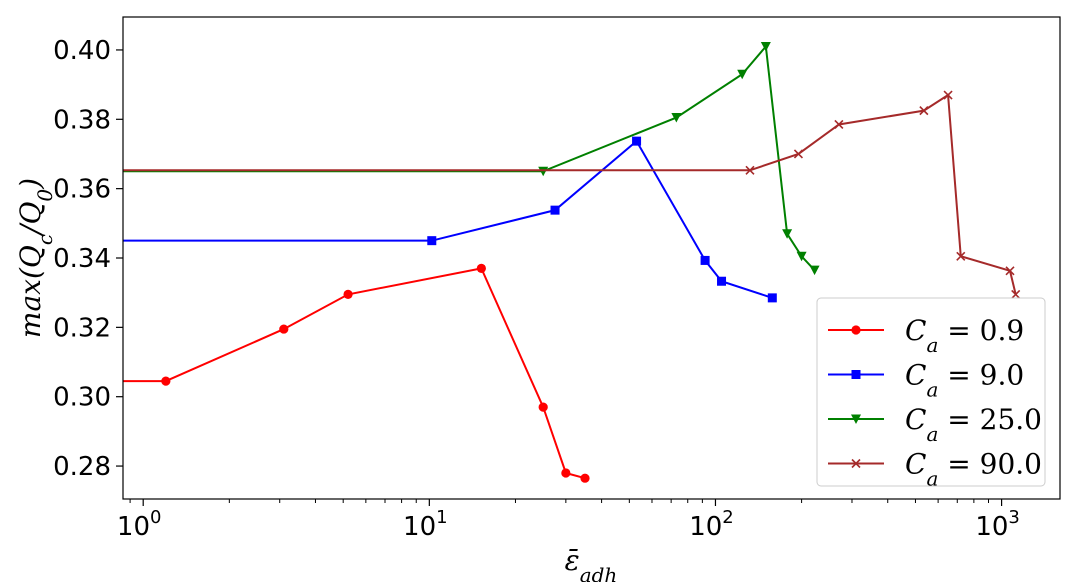 This screenshot has height=582, width=1090. I want to click on series-4-point-7-stroke-b, so click(961, 256).